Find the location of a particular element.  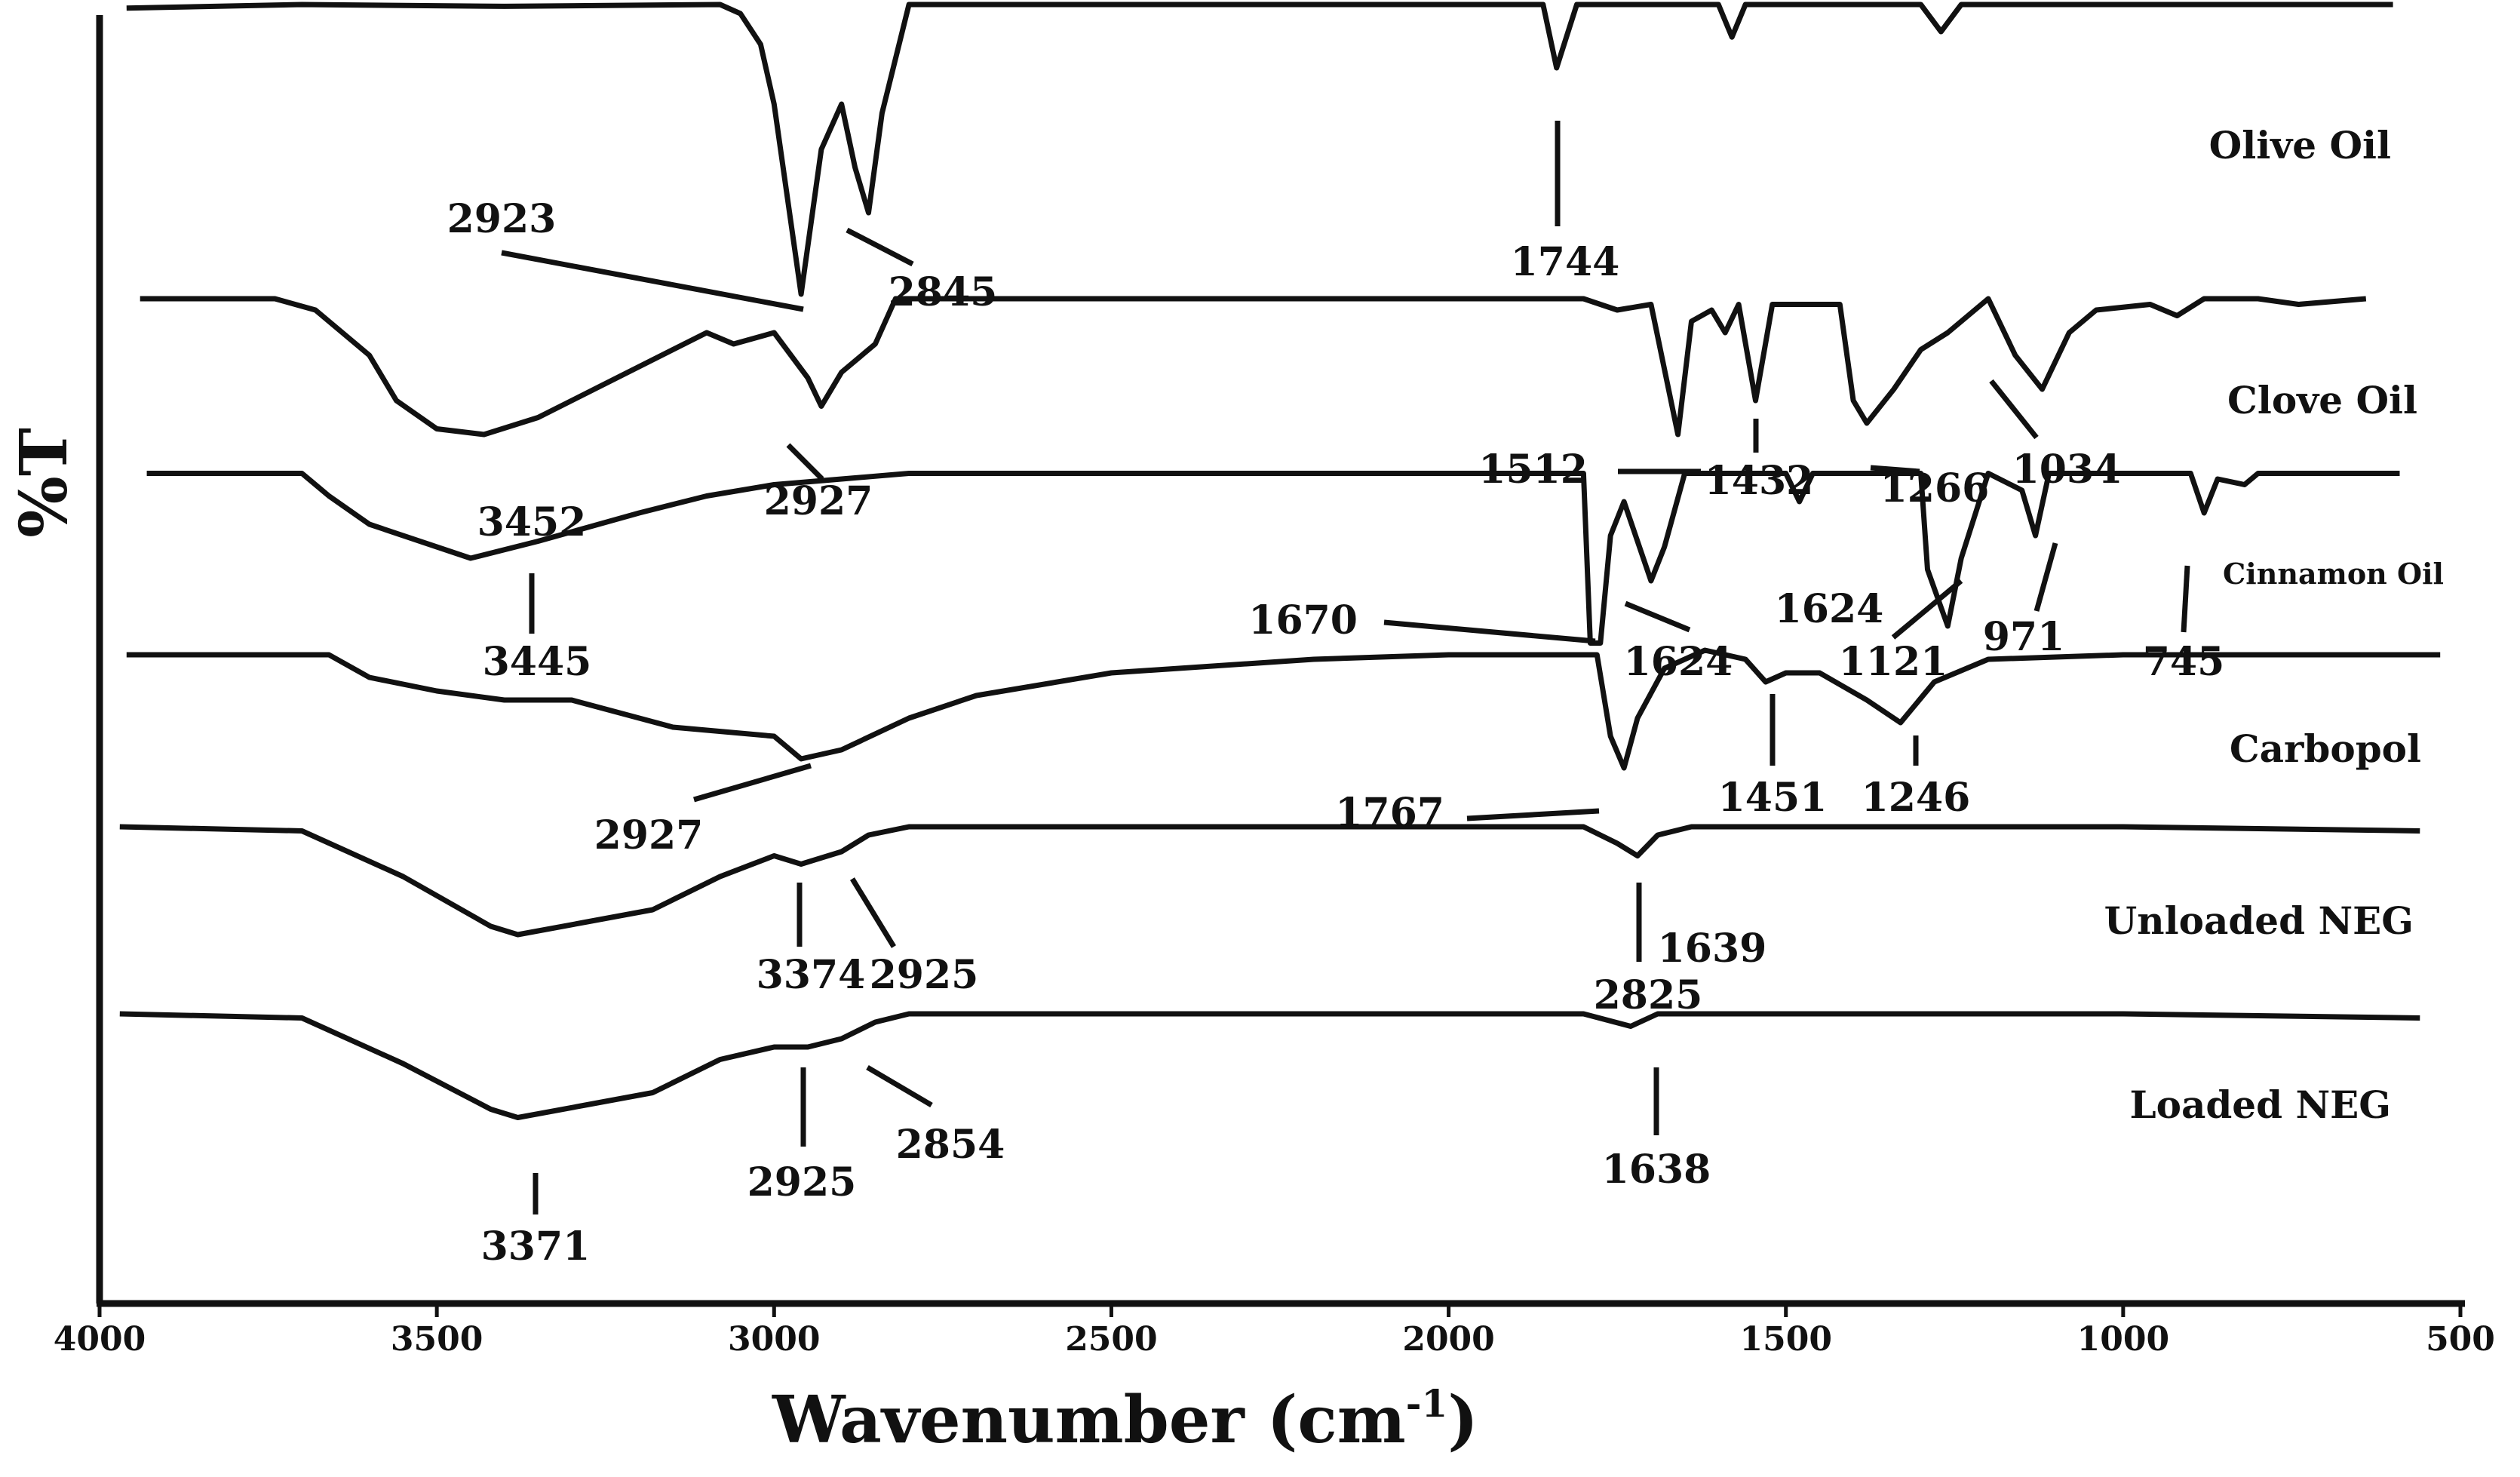

peak-label: 2825 is located at coordinates (1648, 995).